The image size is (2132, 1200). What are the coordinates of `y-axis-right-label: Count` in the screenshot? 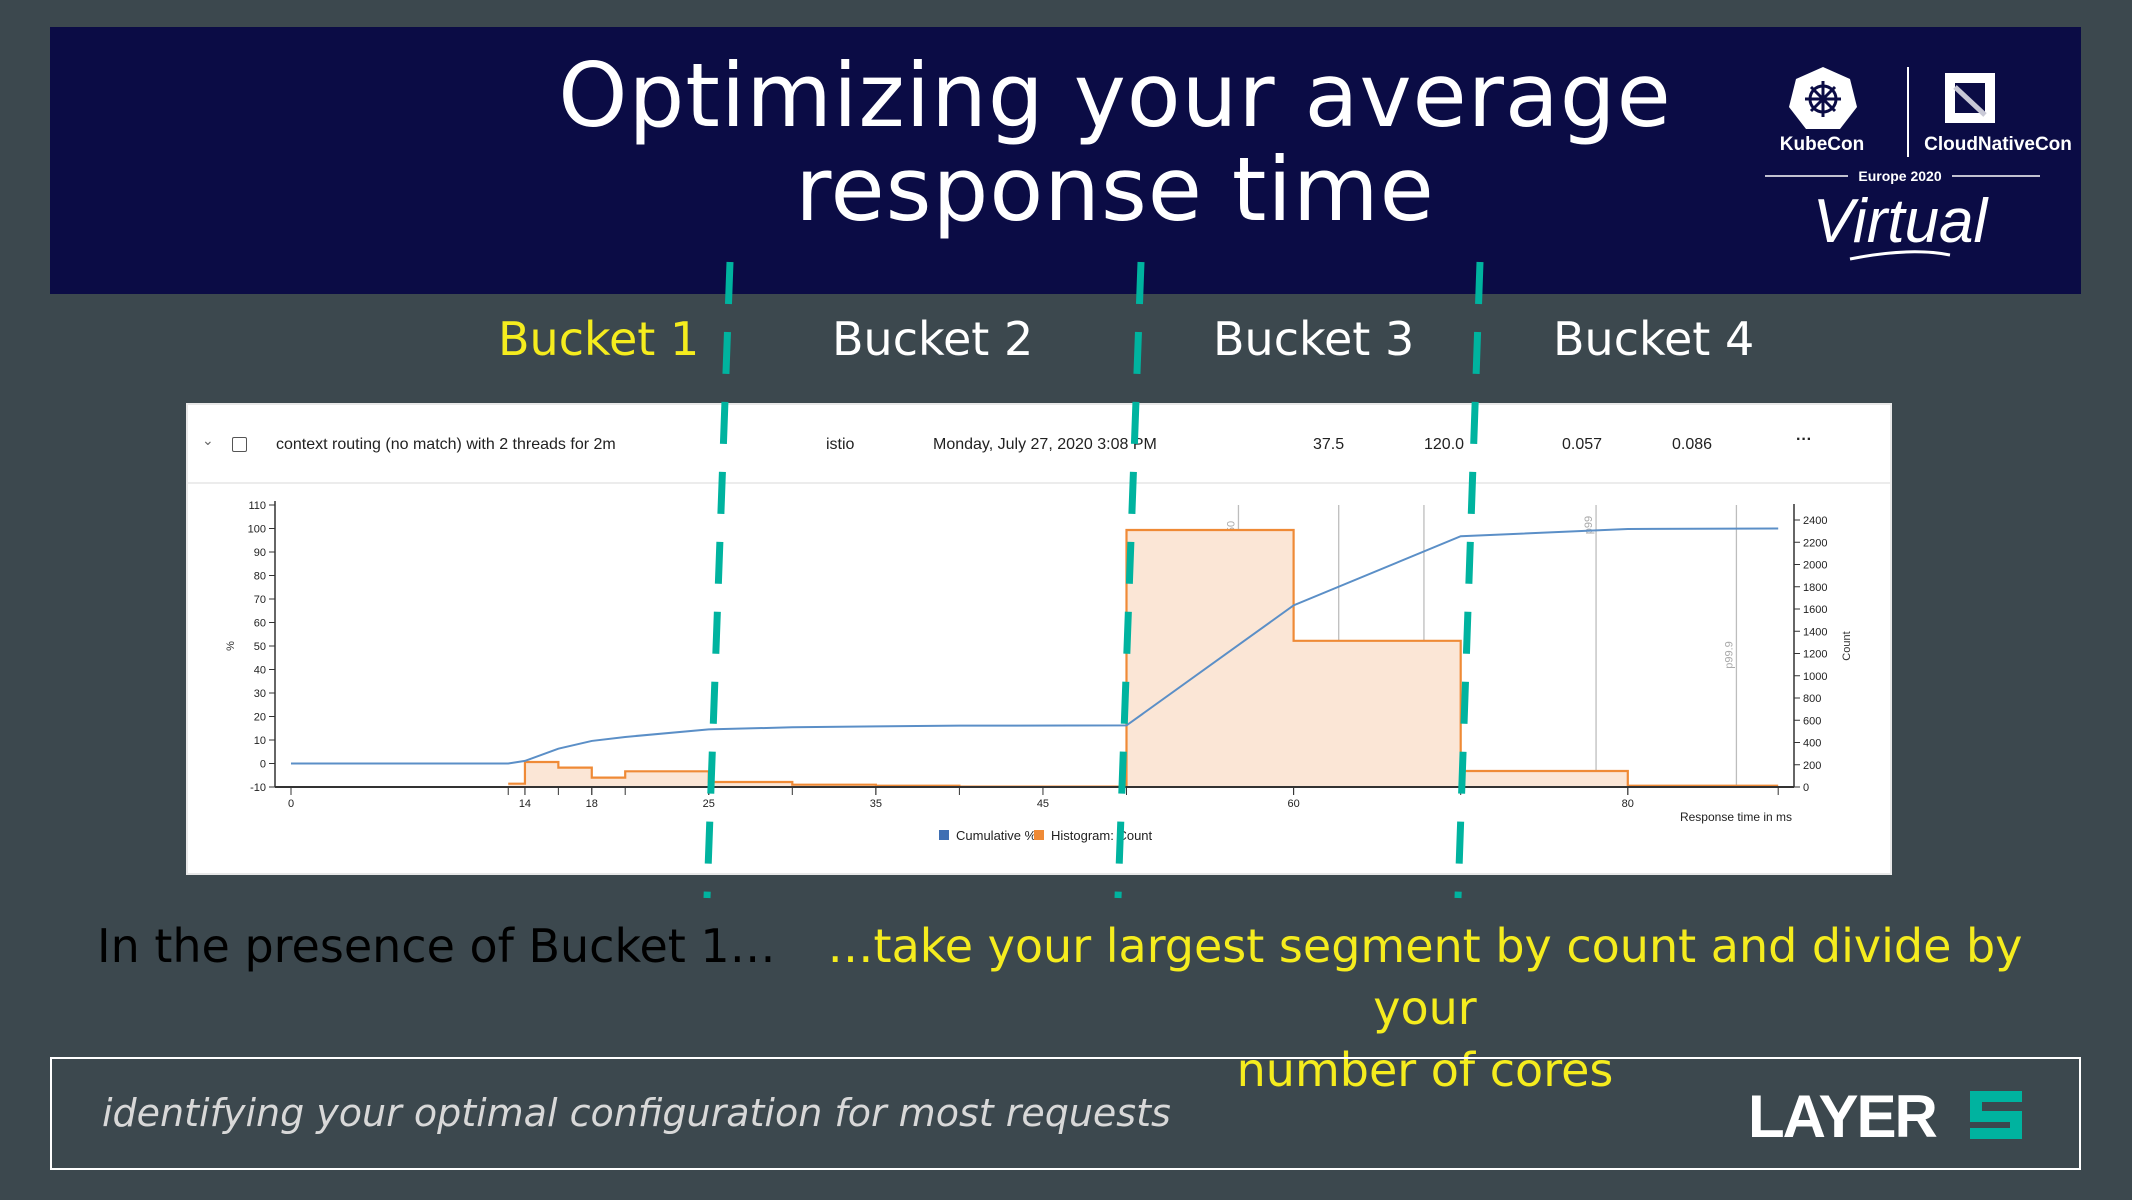 It's located at (1847, 645).